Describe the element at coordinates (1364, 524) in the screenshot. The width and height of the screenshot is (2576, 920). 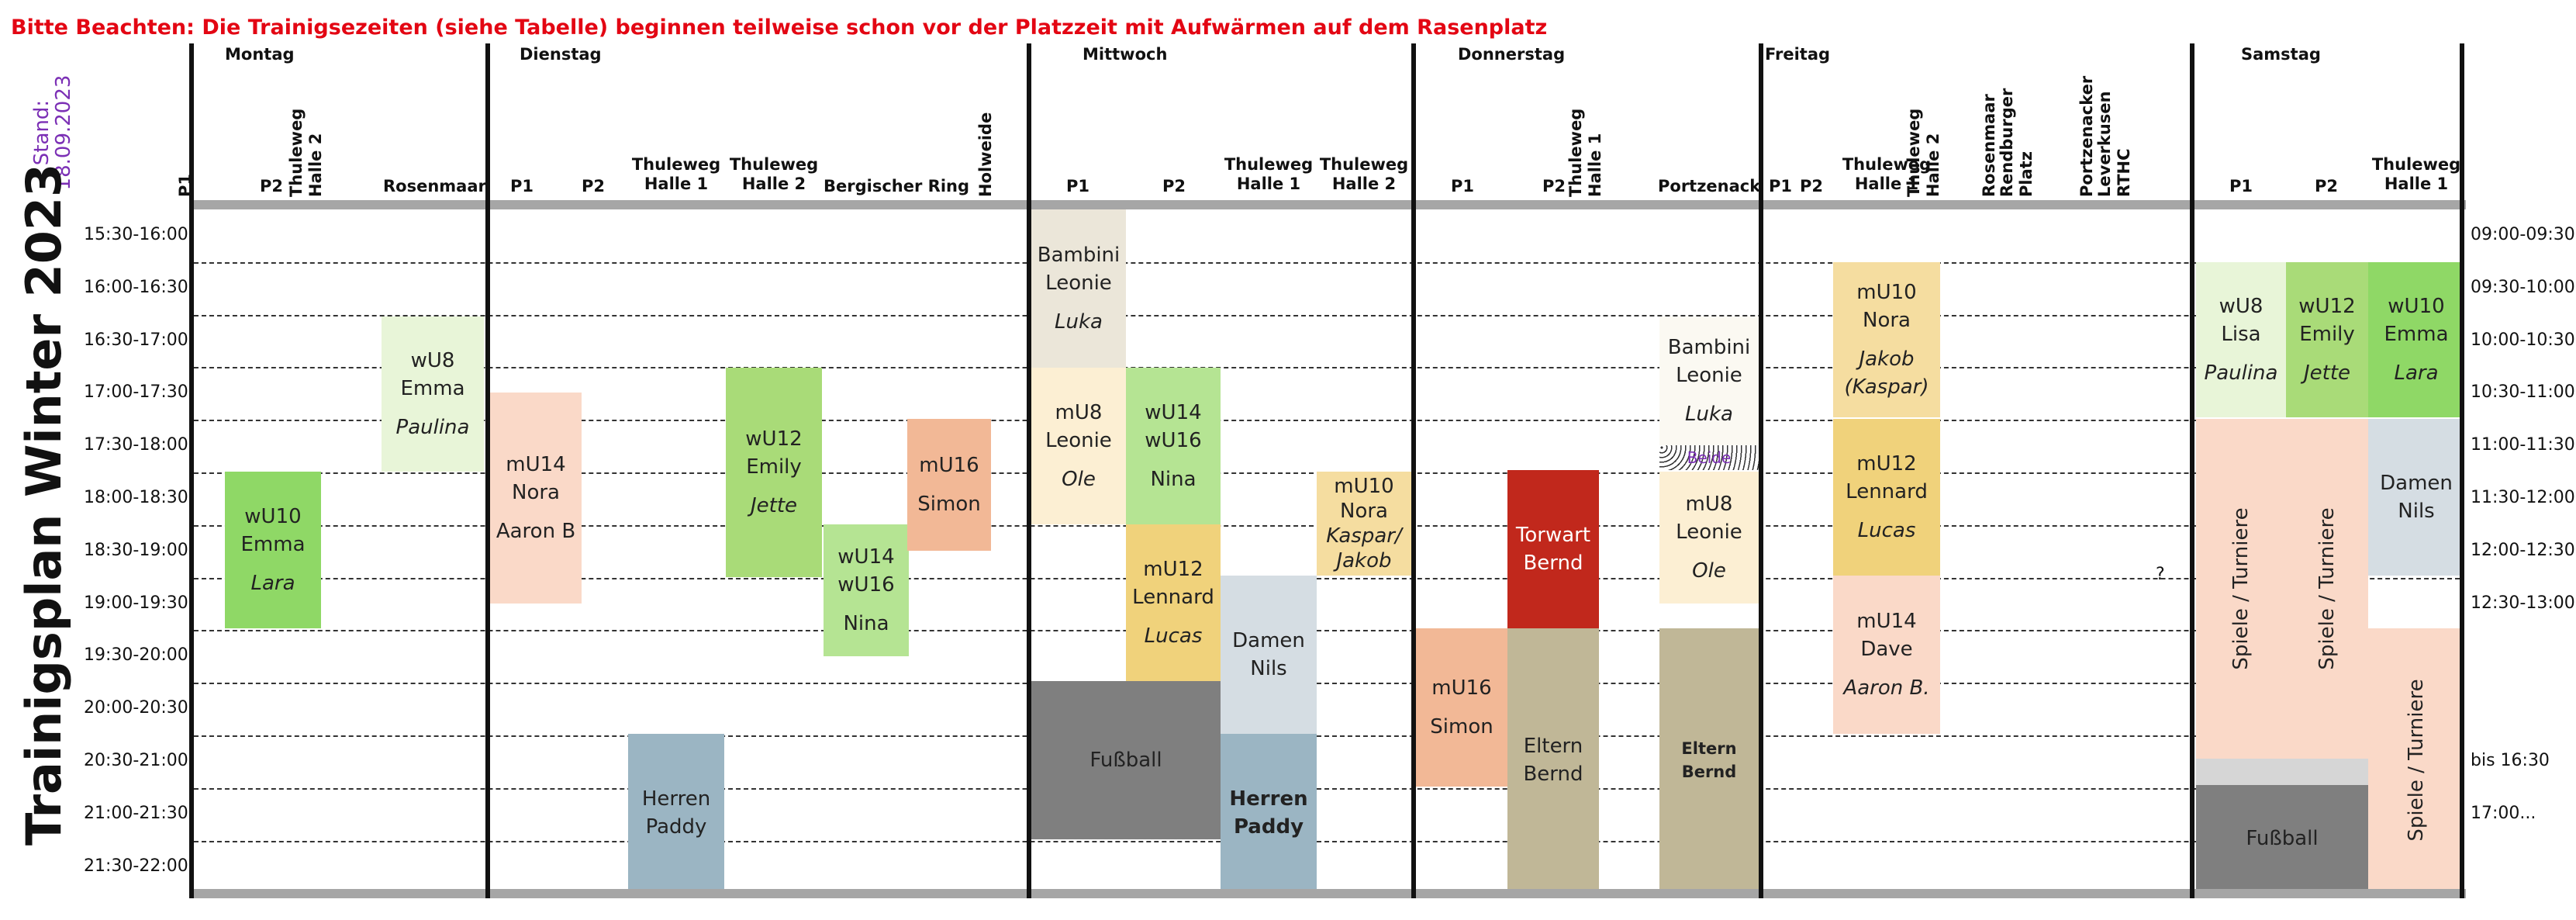
I see `block-mi-mu10: mU10 Nora Kaspar/ Jakob` at that location.